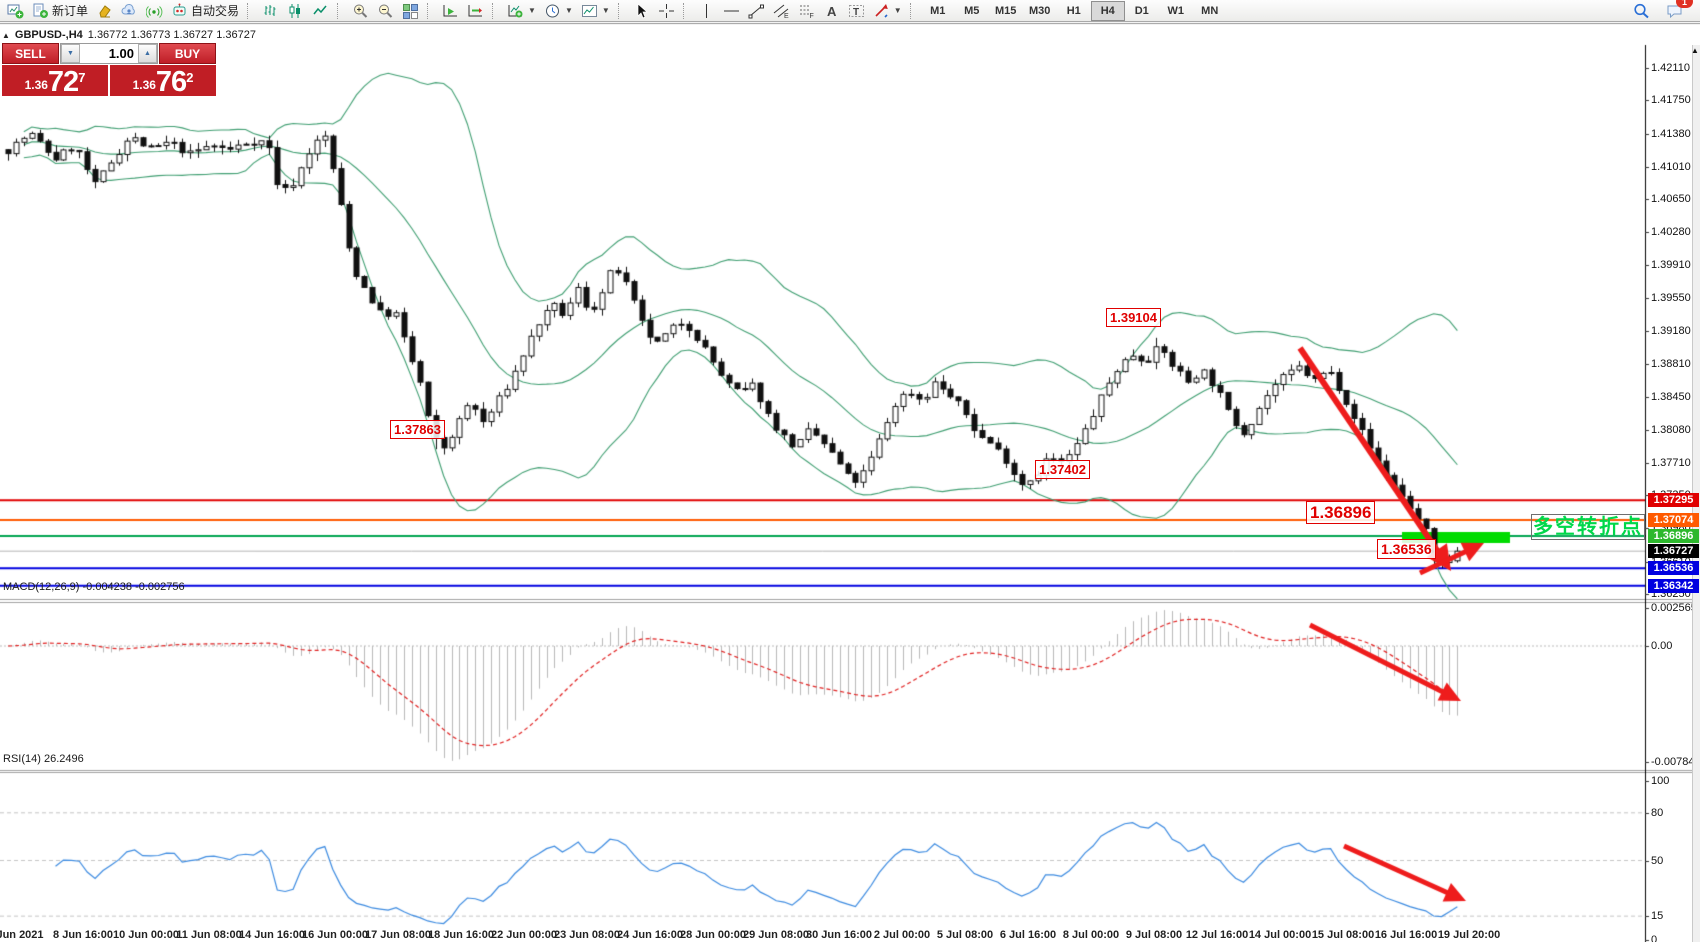 The width and height of the screenshot is (1700, 942). I want to click on toolbar-button-label: 自动交易, so click(215, 11).